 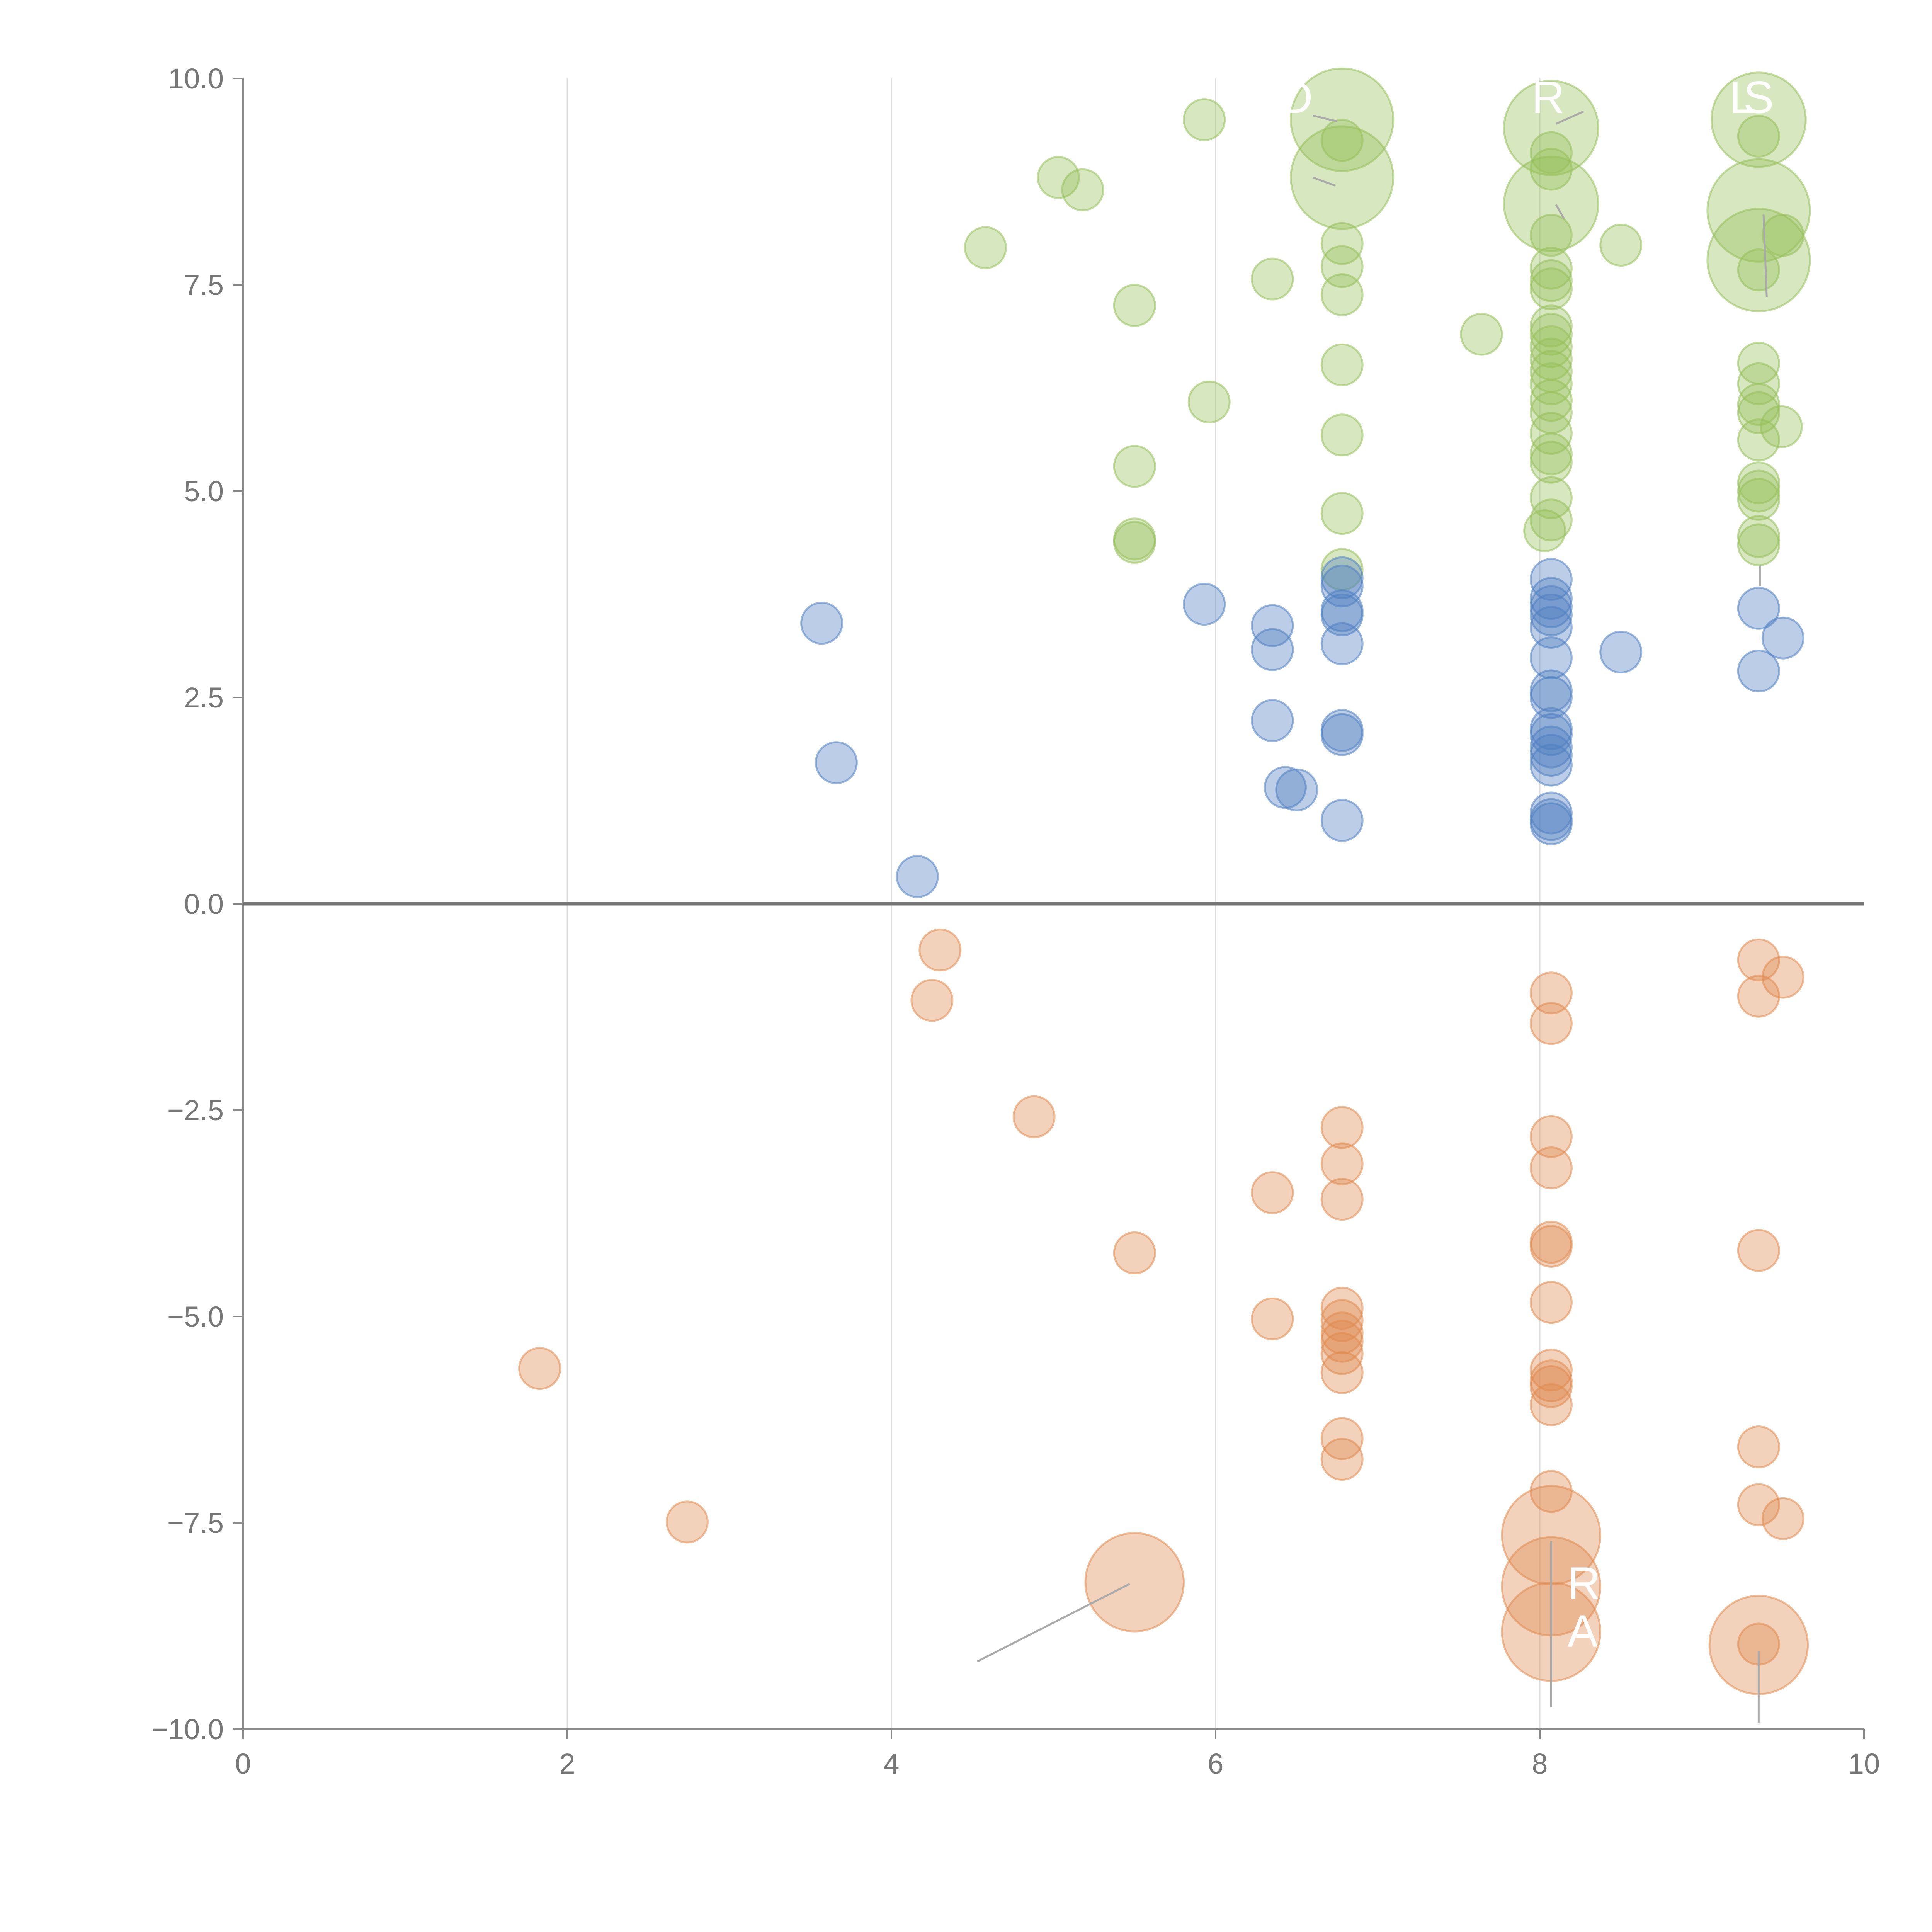 What do you see at coordinates (204, 698) in the screenshot?
I see `y-tick-label: 2.5` at bounding box center [204, 698].